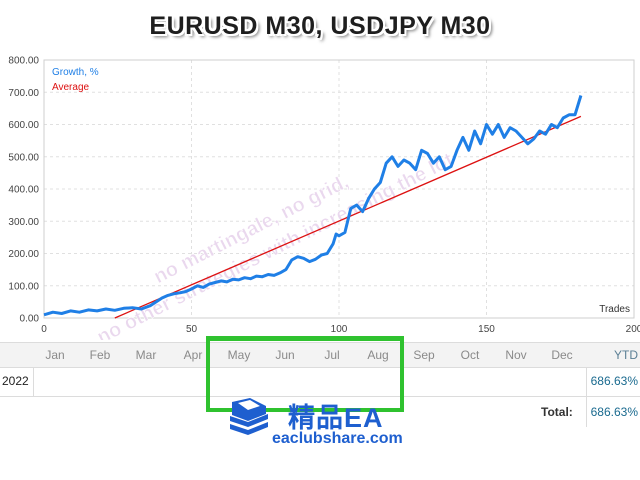  I want to click on highlight-frame, so click(305, 374).